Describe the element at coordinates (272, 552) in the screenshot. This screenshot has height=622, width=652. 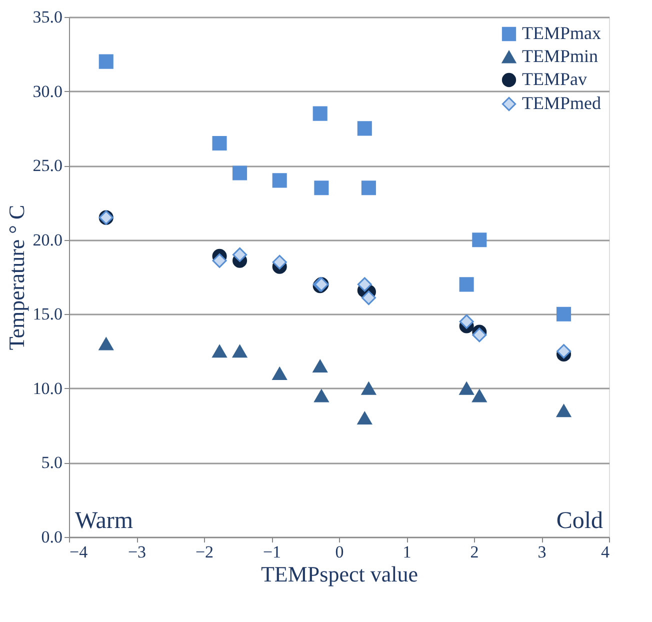
I see `x-tick-label: −1` at that location.